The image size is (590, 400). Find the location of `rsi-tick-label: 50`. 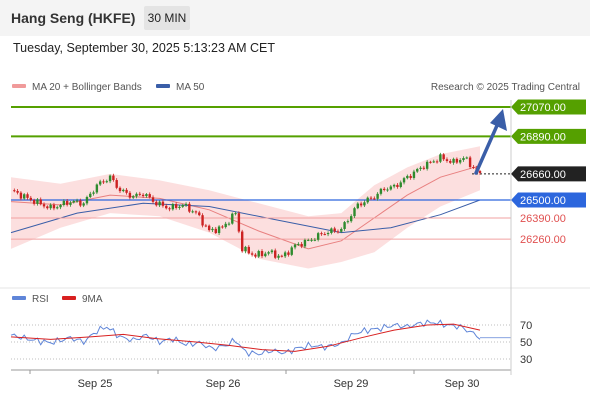

rsi-tick-label: 50 is located at coordinates (526, 343).